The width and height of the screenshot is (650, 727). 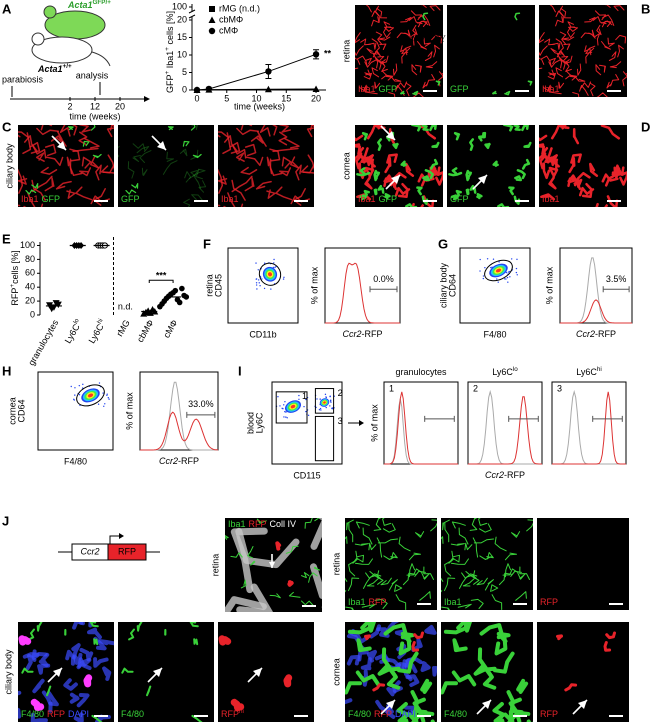 What do you see at coordinates (179, 6) in the screenshot?
I see `y-tick-label: 100` at bounding box center [179, 6].